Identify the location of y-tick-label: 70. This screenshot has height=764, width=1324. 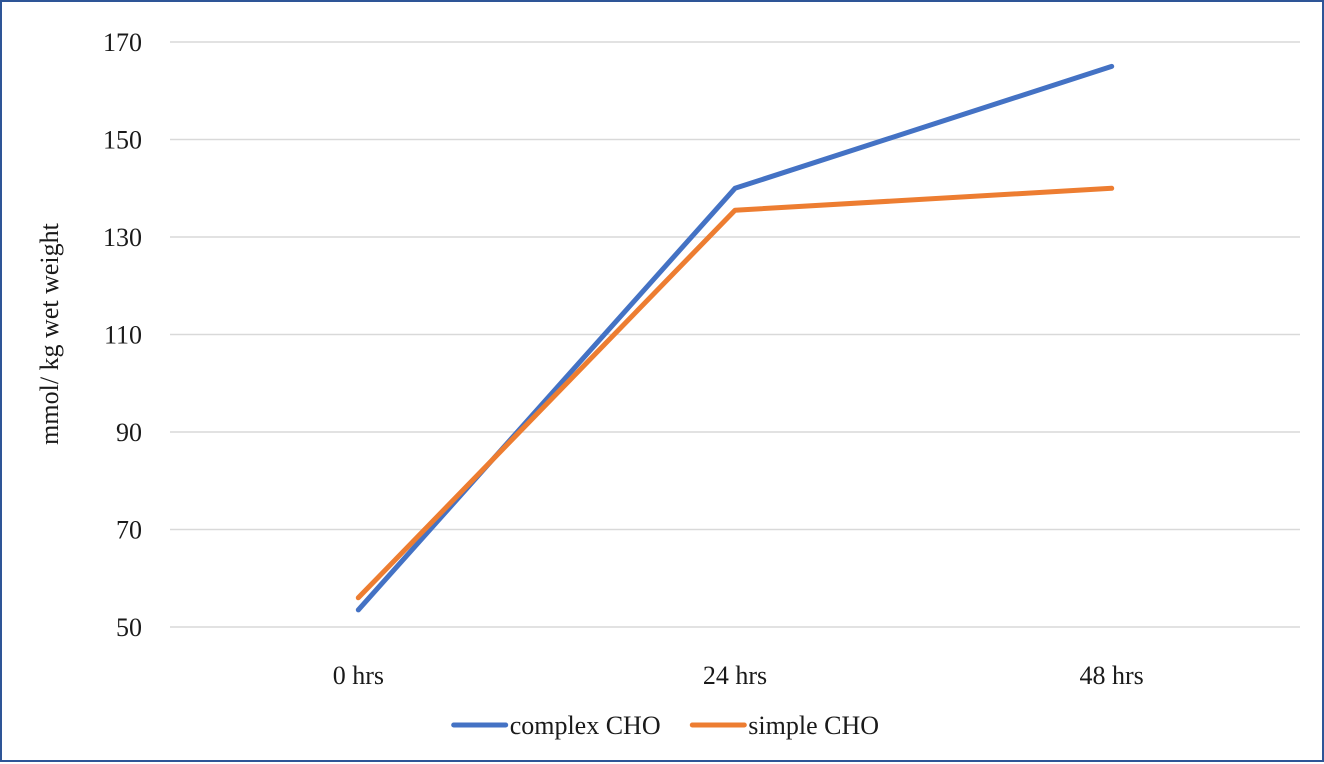
(129, 530).